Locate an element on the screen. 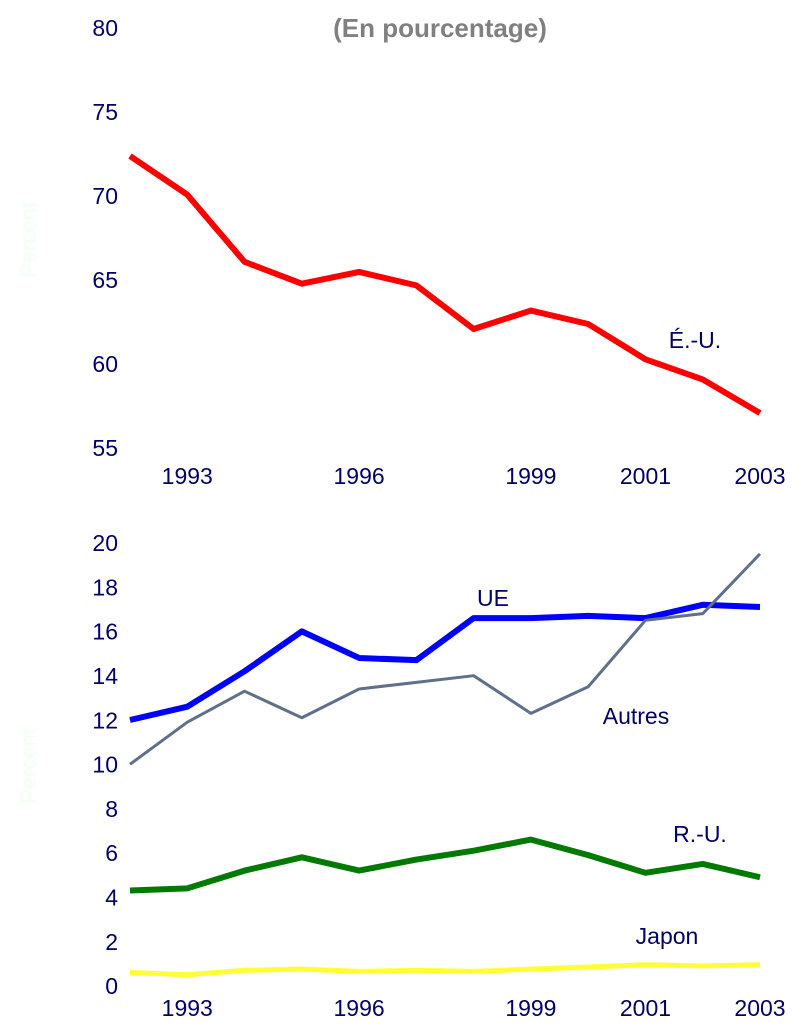 The image size is (808, 1031). y-tick-label: 14 is located at coordinates (105, 676).